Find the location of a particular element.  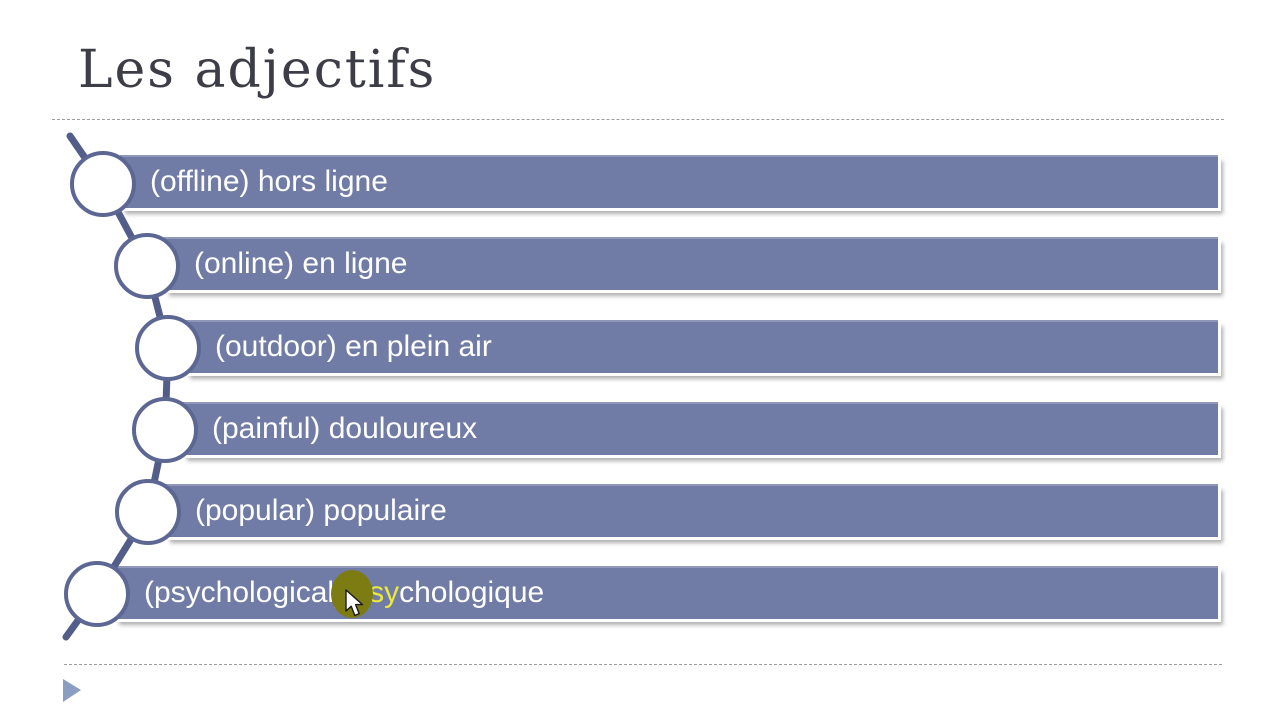

slide-title: Les adjectifs is located at coordinates (257, 70).